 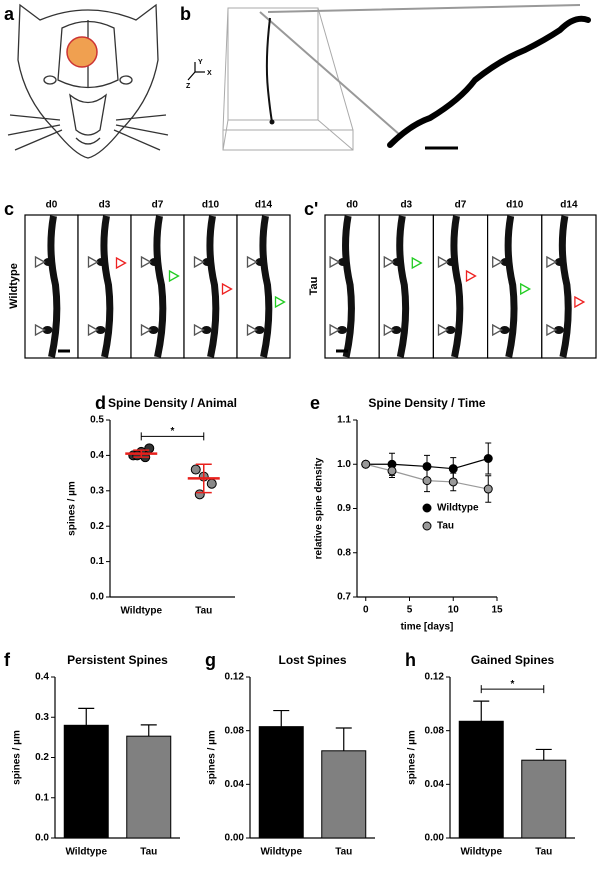 I want to click on y-tick-label: 0.12, so click(x=235, y=677).